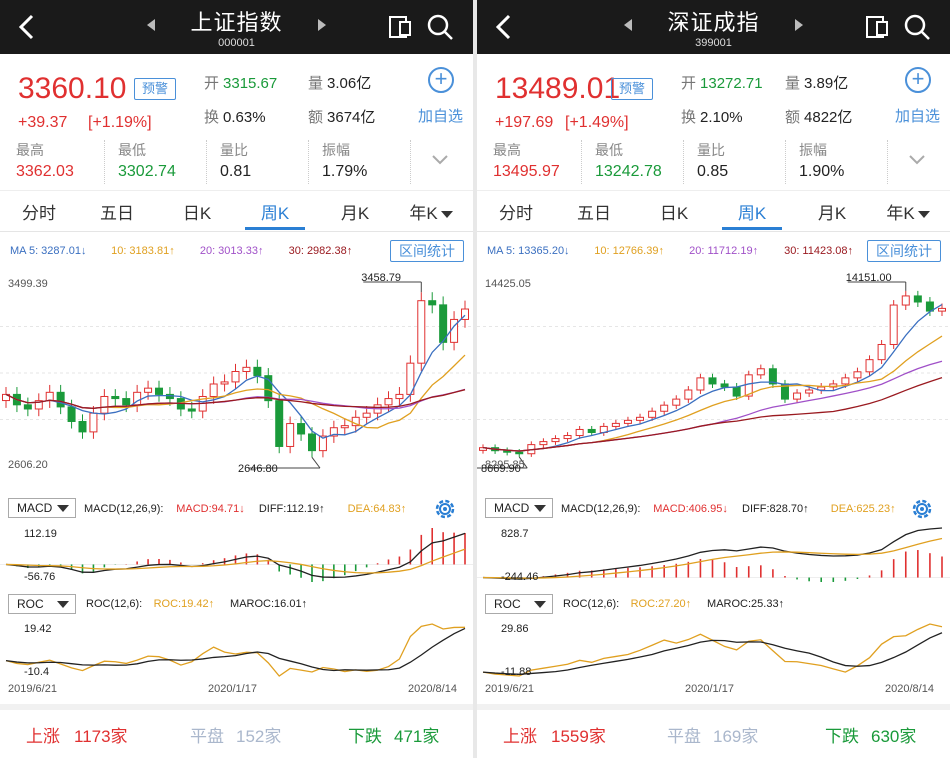  I want to click on roc-axis-bottom: -10.4, so click(37, 672).